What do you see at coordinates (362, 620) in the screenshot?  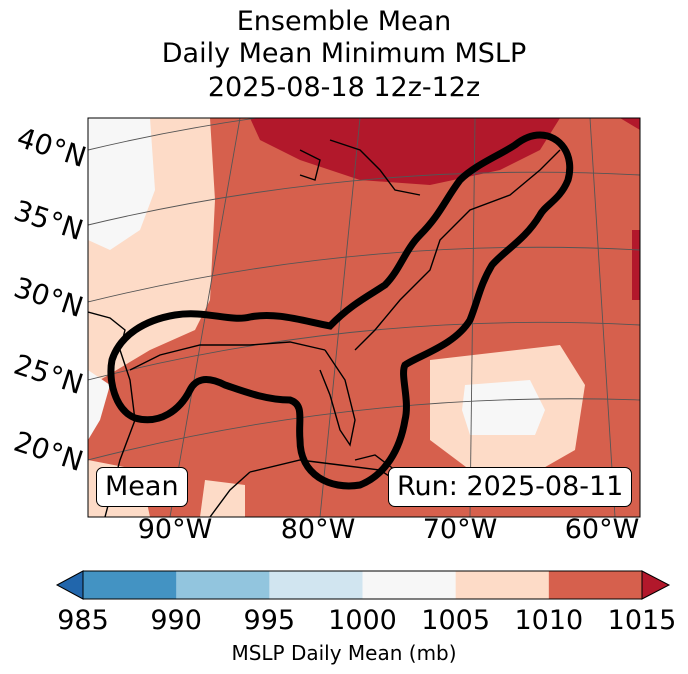 I see `colorbar-tick-label: 1000` at bounding box center [362, 620].